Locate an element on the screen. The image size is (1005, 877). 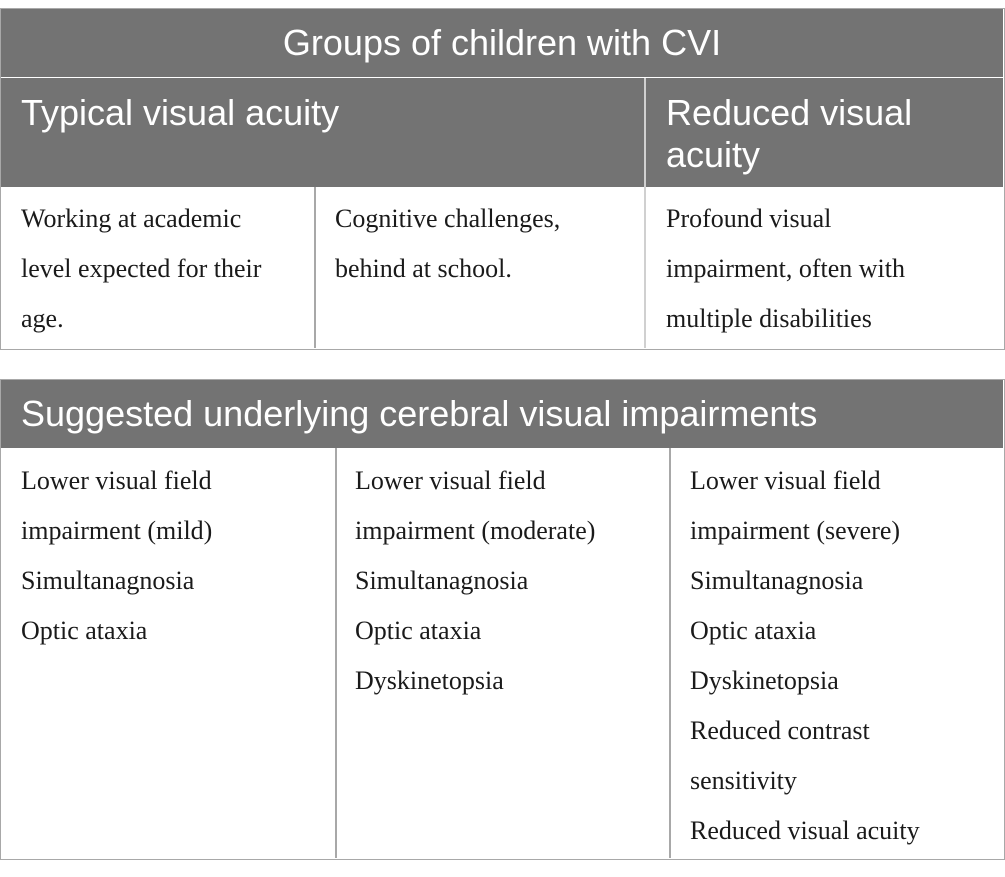
reduced-acuity-header: Reduced visual acuity is located at coordinates (824, 132).